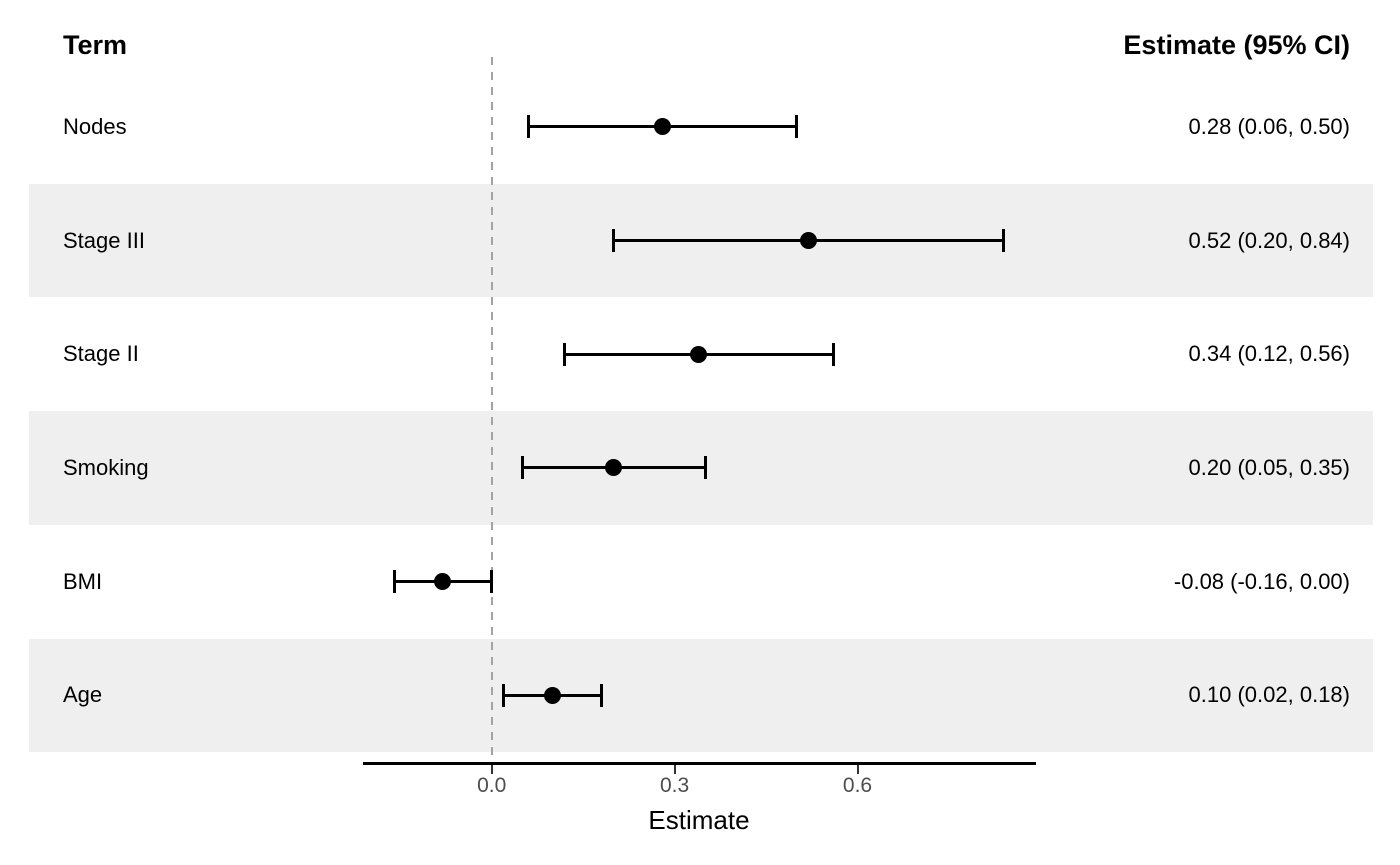 The image size is (1400, 865). Describe the element at coordinates (857, 785) in the screenshot. I see `x-tick-label: 0.6` at that location.